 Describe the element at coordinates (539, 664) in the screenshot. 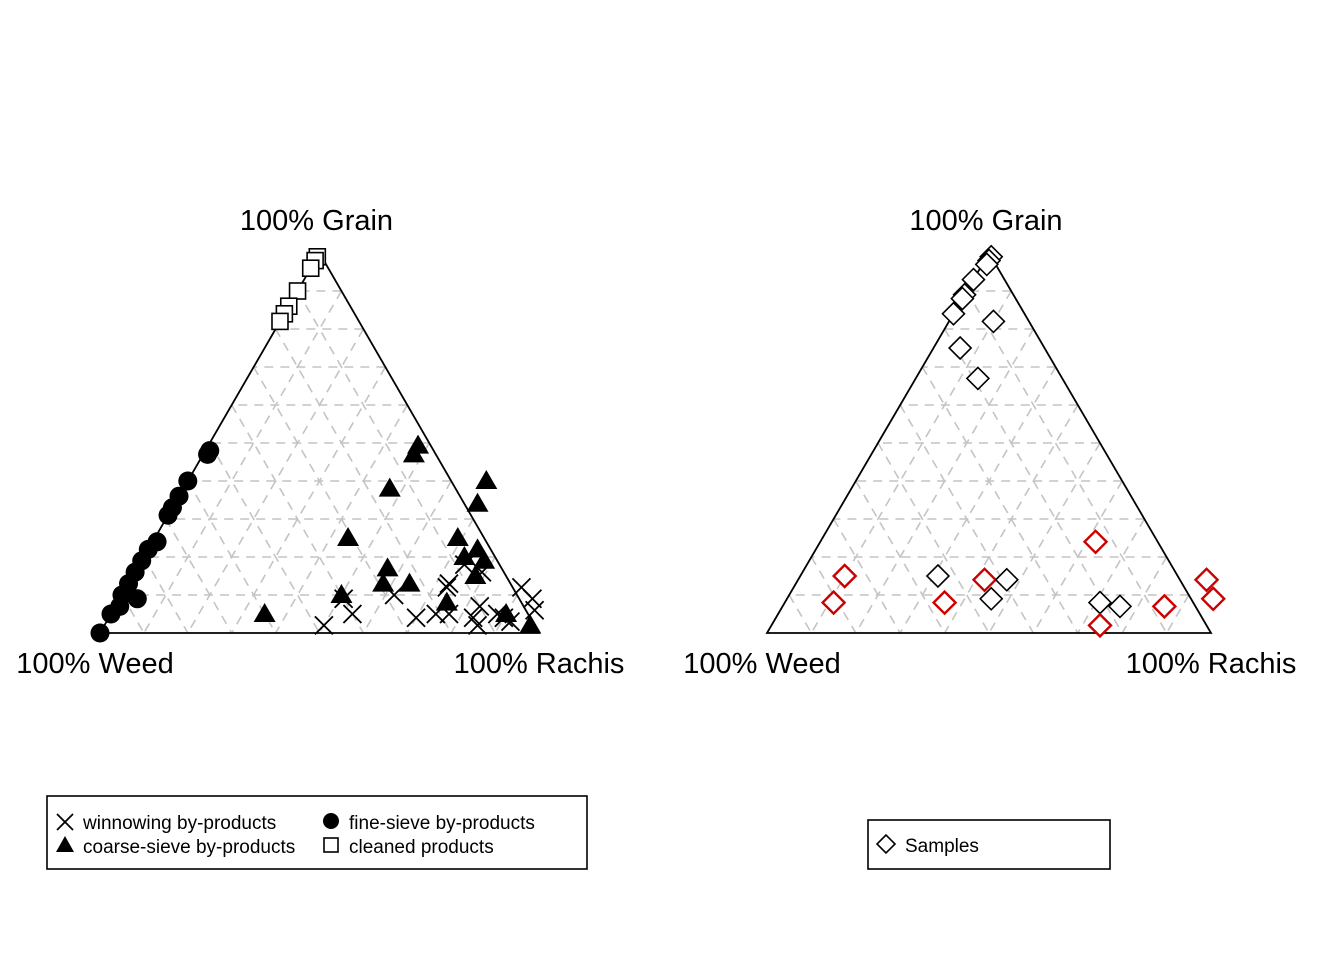

I see `rachis-vertex-label-left: 100% Rachis` at that location.